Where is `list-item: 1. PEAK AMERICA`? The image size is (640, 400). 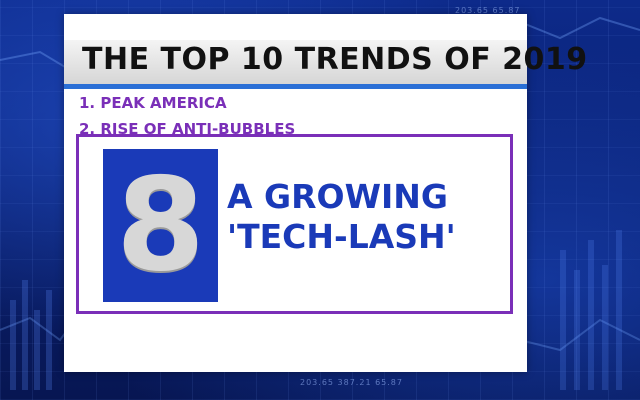
list-item: 1. PEAK AMERICA is located at coordinates (153, 103).